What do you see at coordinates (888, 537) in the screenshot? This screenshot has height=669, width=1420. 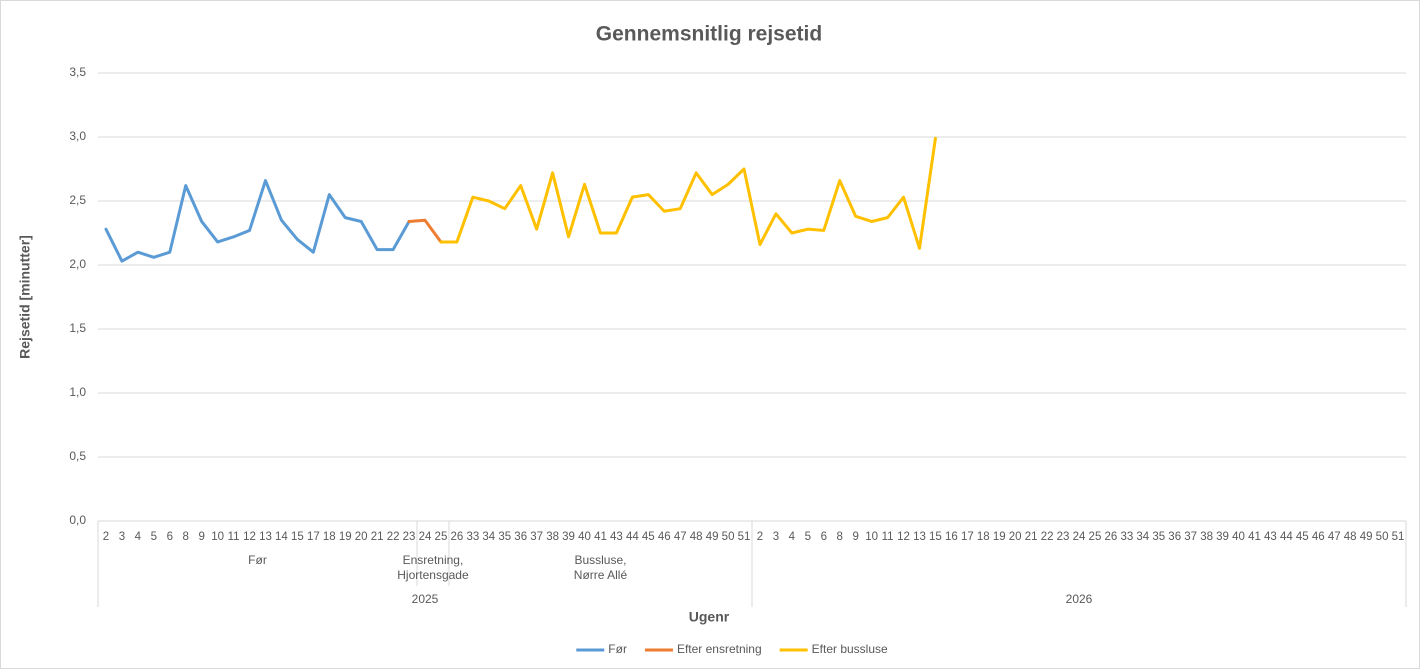 I see `x-tick-label: 11` at bounding box center [888, 537].